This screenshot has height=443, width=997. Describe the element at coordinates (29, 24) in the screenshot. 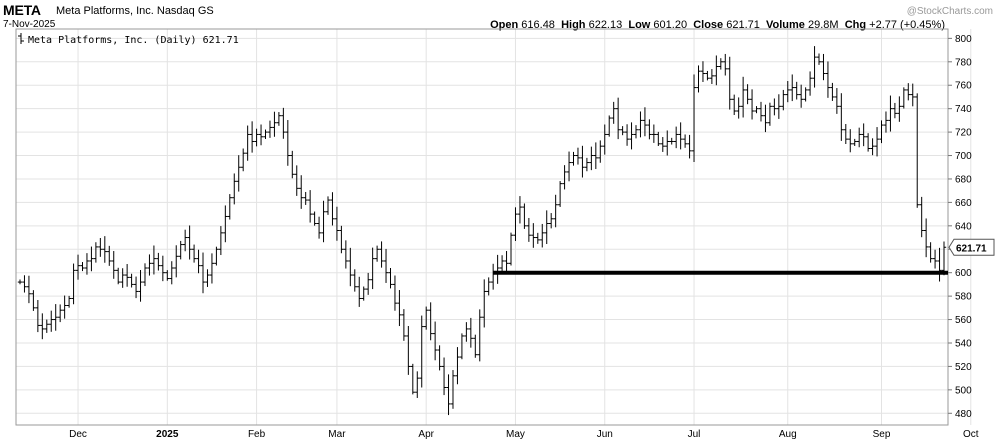

I see `chart-date: 7-Nov-2025` at that location.